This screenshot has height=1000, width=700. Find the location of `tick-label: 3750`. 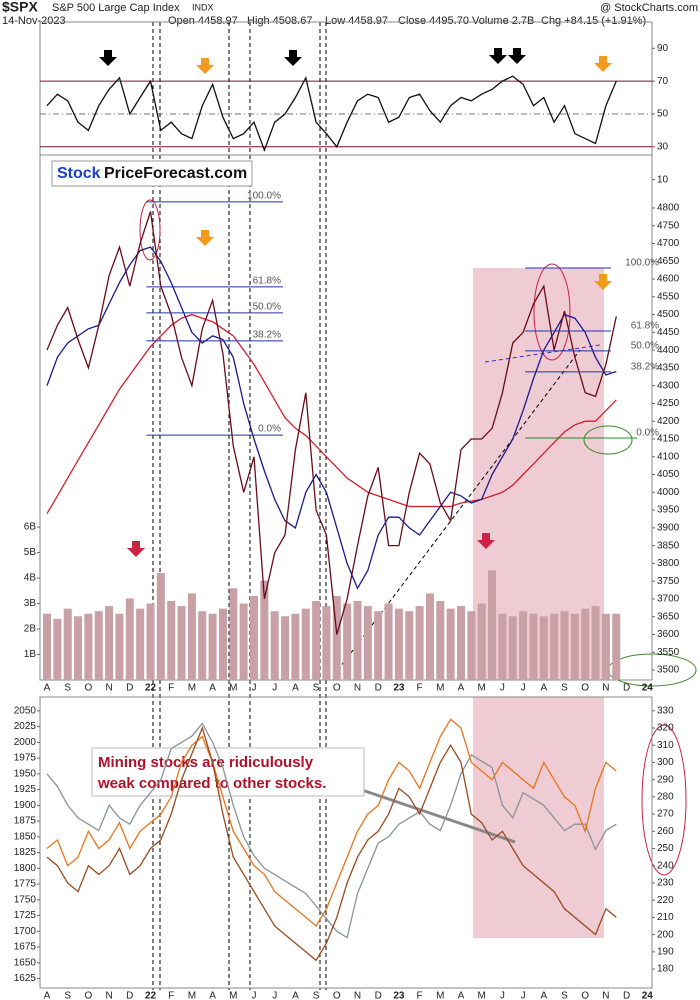

tick-label: 3750 is located at coordinates (668, 581).